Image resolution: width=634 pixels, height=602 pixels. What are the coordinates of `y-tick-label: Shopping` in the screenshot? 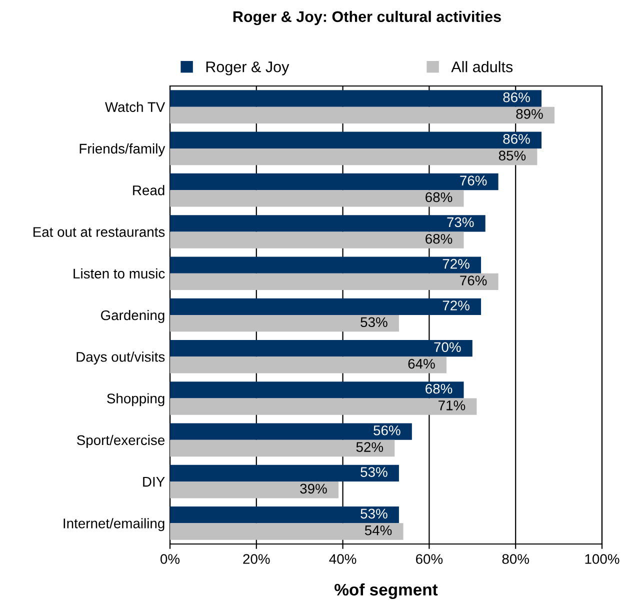 It's located at (135, 399).